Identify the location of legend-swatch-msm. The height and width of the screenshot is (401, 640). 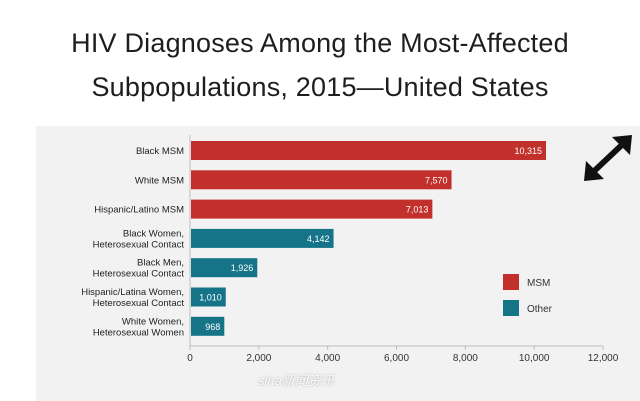
(511, 282).